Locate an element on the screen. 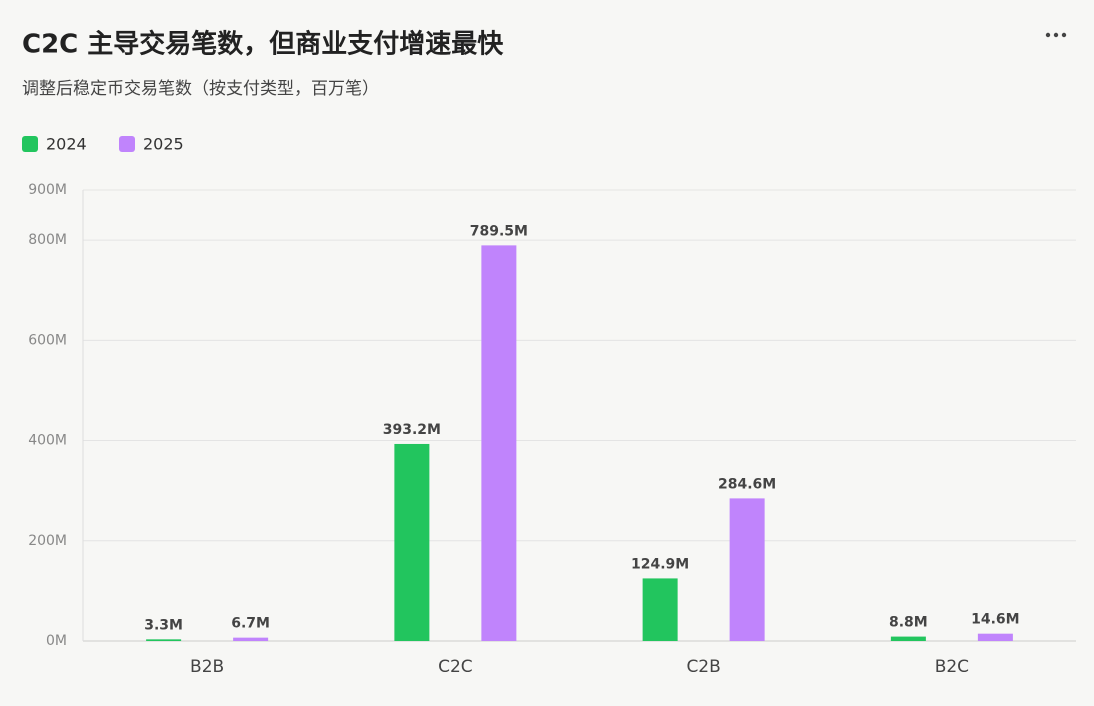 The height and width of the screenshot is (706, 1094). menu-button is located at coordinates (1056, 35).